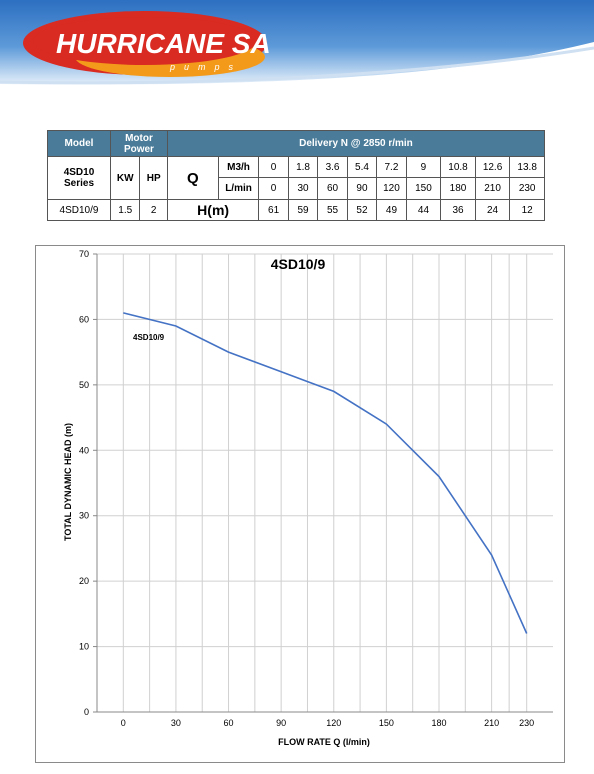  Describe the element at coordinates (84, 516) in the screenshot. I see `y-tick-label: 30` at that location.